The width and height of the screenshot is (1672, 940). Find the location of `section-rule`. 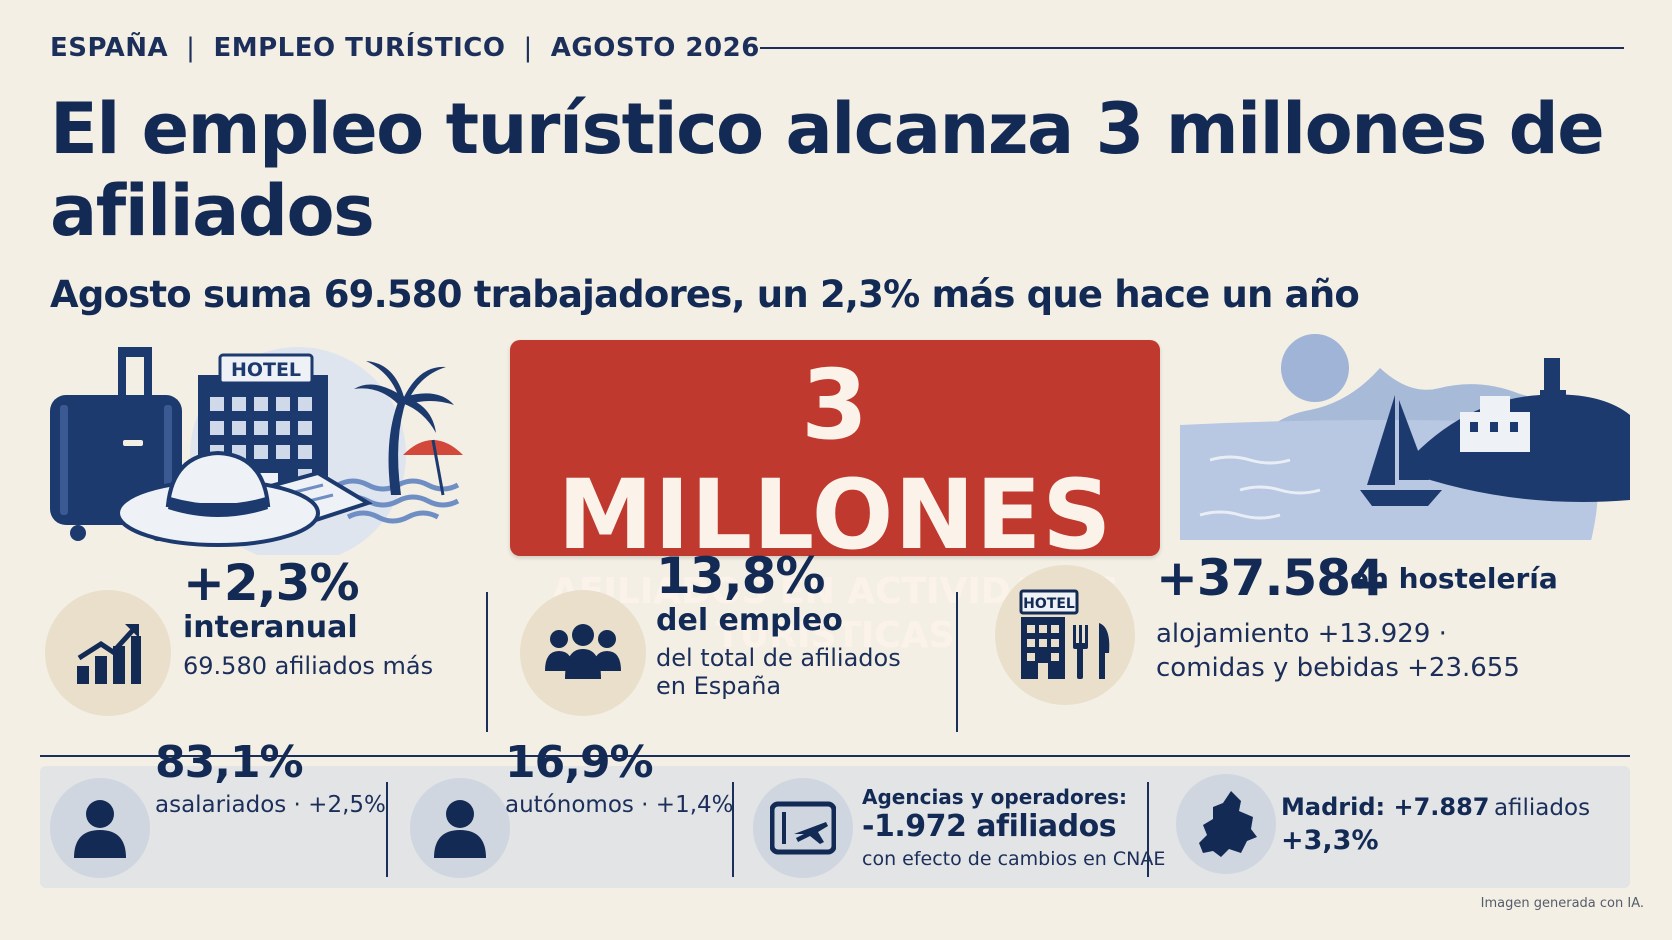

section-rule is located at coordinates (835, 756).